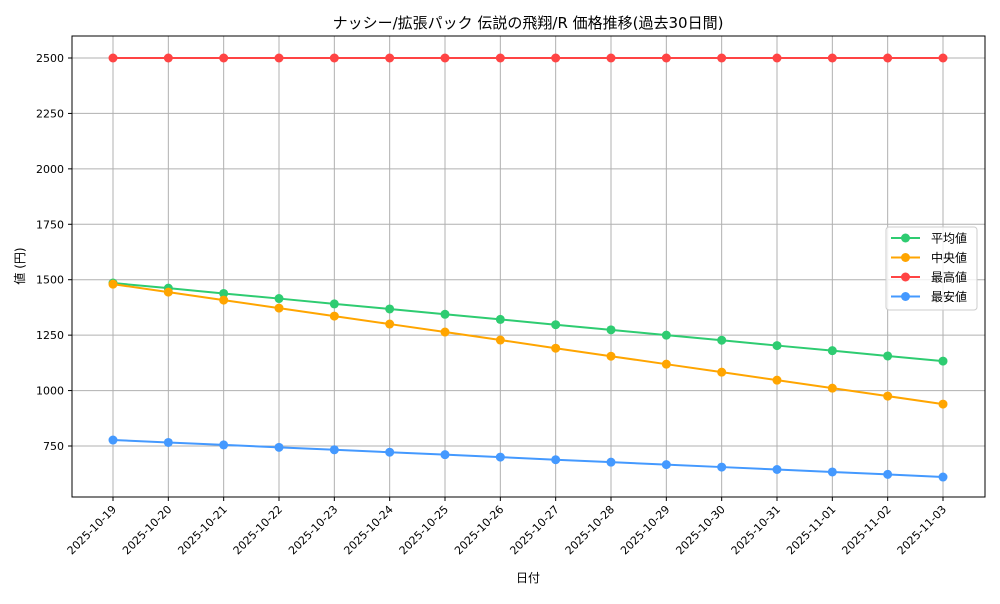 The height and width of the screenshot is (604, 1000). What do you see at coordinates (949, 238) in the screenshot?
I see `legend-label: 平均値` at bounding box center [949, 238].